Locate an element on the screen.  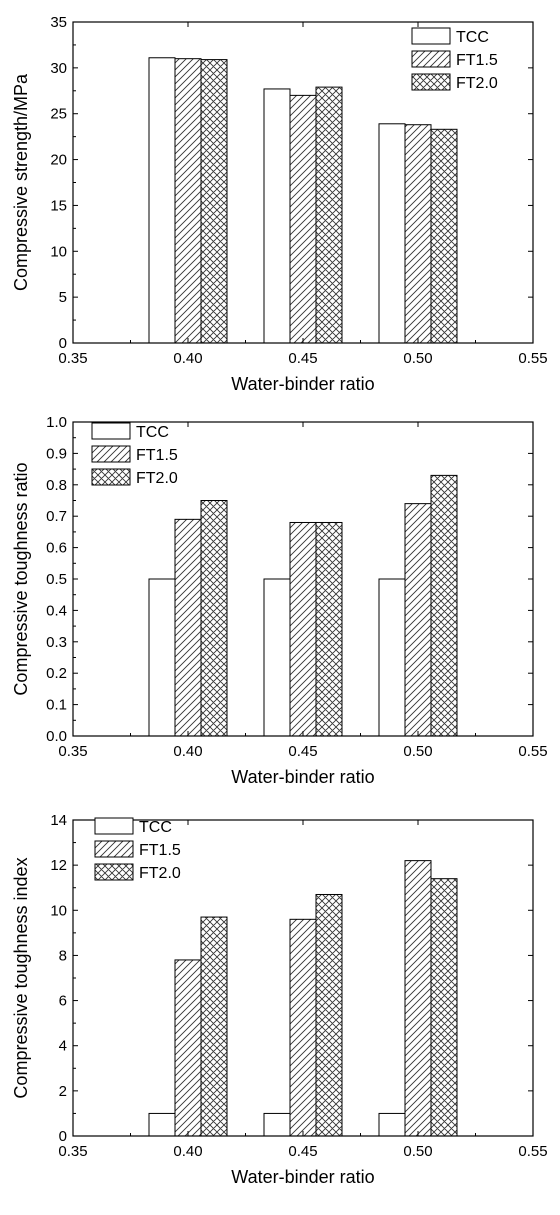
y-tick-label: 0.8 is located at coordinates (56, 485).